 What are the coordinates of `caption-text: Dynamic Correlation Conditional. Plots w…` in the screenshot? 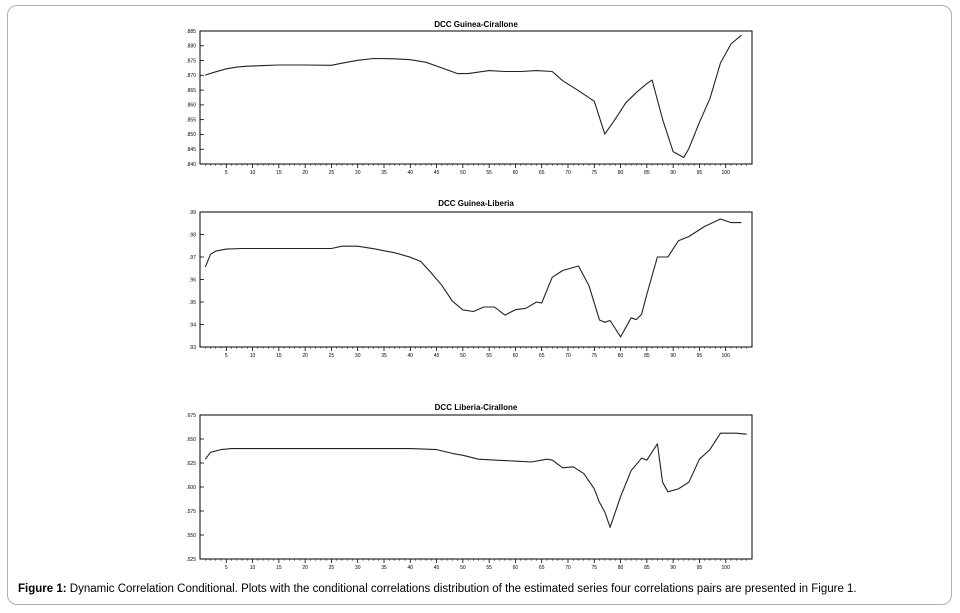 It's located at (463, 589).